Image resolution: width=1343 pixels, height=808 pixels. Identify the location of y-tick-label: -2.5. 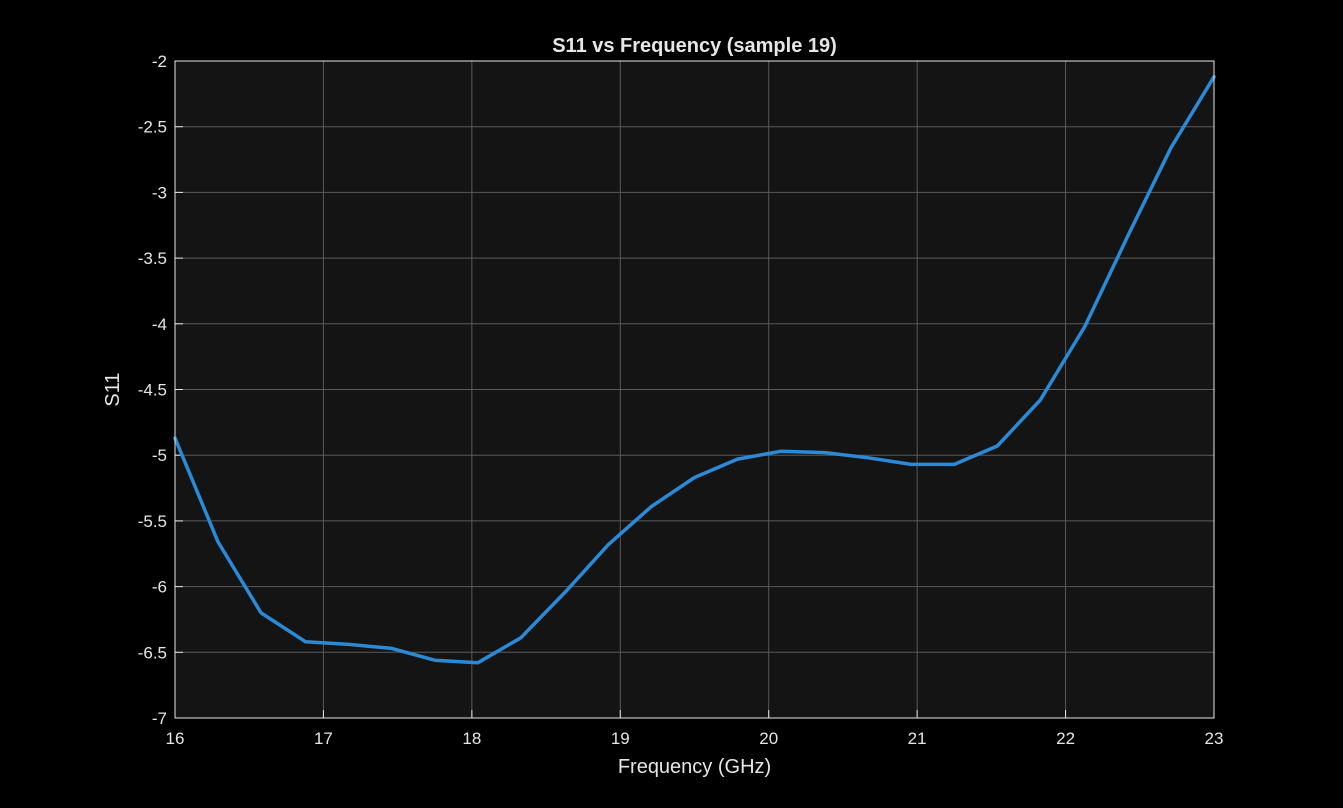
(152, 127).